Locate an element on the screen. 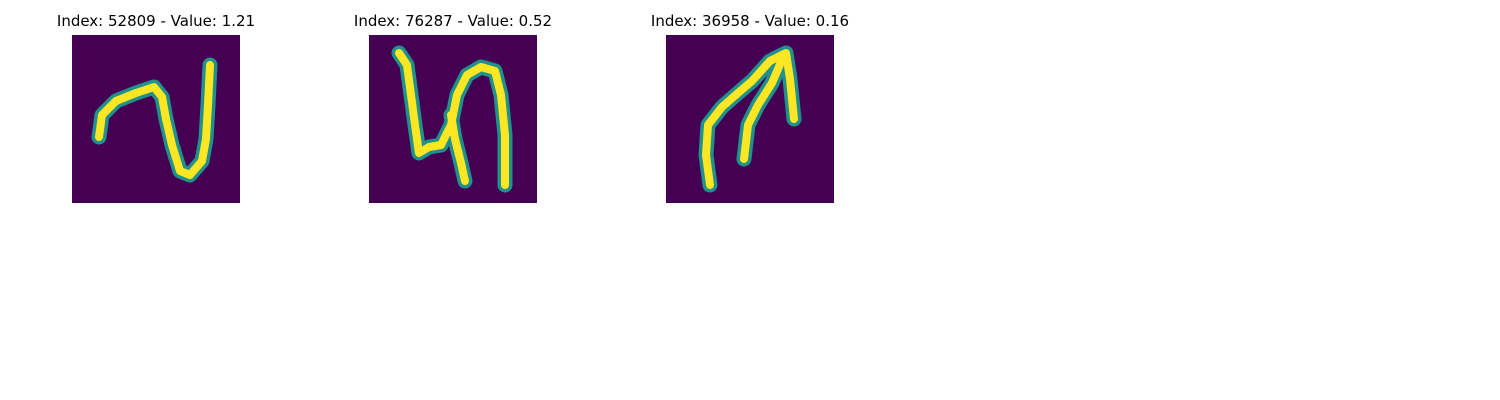 The height and width of the screenshot is (400, 1500). image-panel: Index: 36958 - Value: 0.16 is located at coordinates (750, 105).